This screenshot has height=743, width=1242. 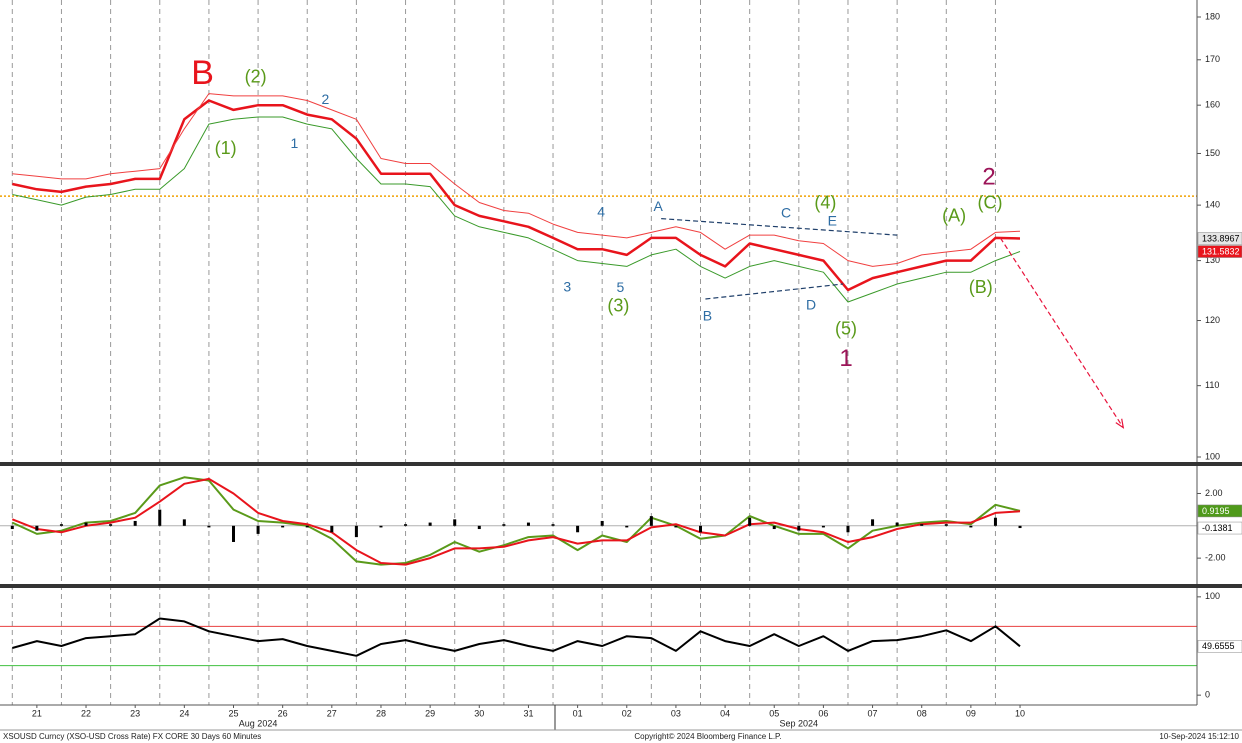 What do you see at coordinates (823, 713) in the screenshot?
I see `x-tick-label: 06` at bounding box center [823, 713].